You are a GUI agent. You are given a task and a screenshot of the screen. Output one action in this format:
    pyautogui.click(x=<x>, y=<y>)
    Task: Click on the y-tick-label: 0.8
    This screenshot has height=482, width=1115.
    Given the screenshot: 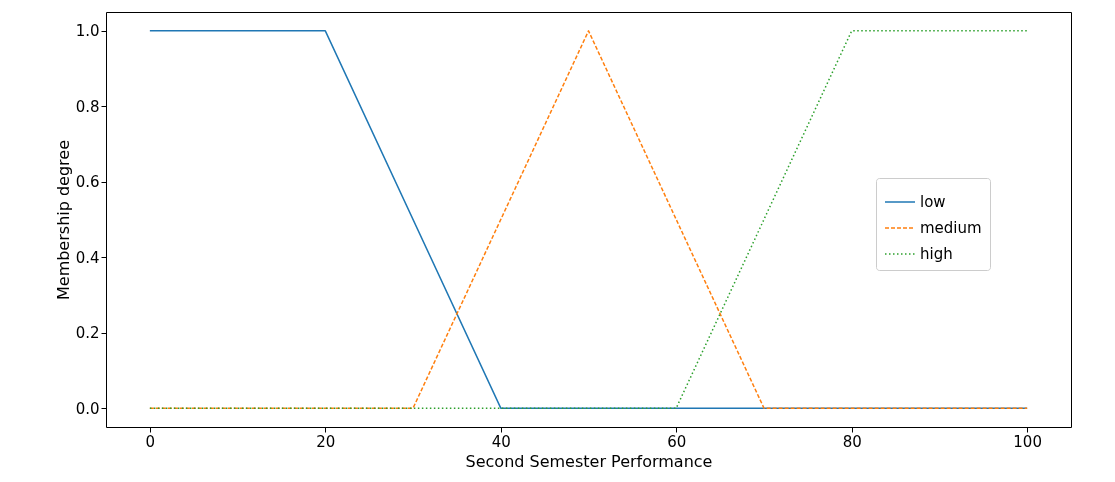 What is the action you would take?
    pyautogui.click(x=87, y=106)
    